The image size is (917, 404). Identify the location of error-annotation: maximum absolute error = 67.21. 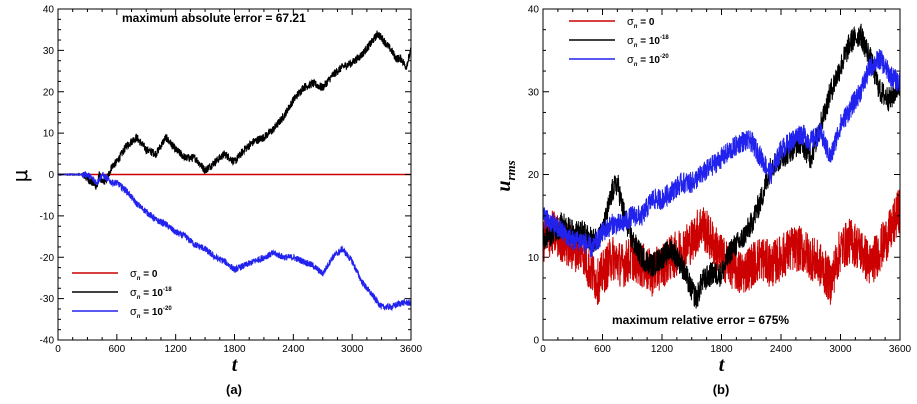
(214, 18).